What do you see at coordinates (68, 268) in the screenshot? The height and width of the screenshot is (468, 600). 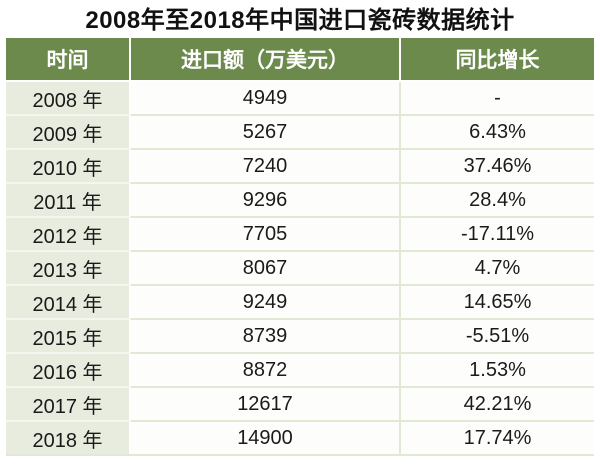 I see `year-cell: 2013 年` at bounding box center [68, 268].